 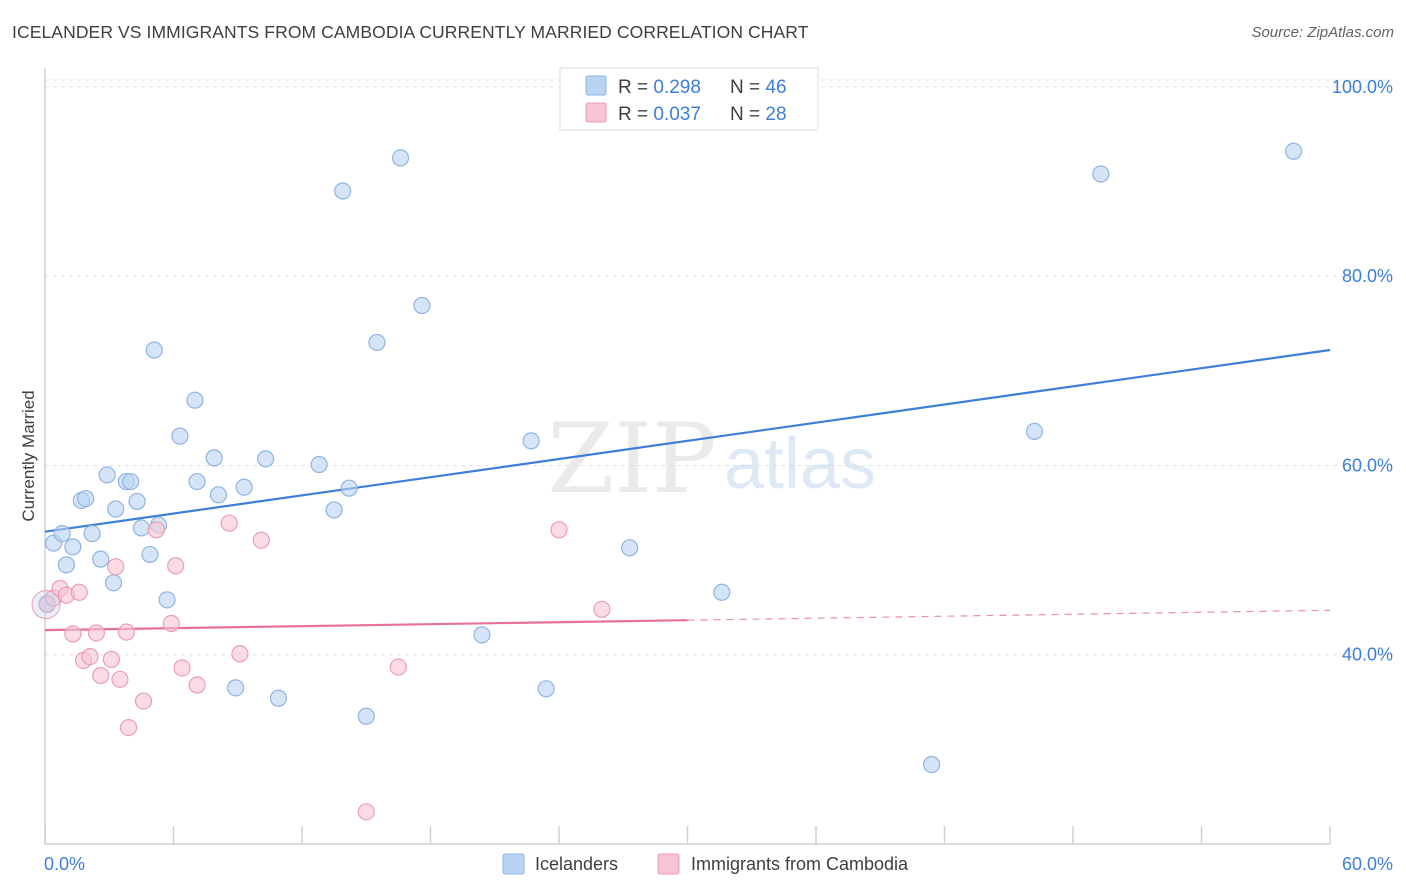 I want to click on legend-n-label-1: N =, so click(x=747, y=87).